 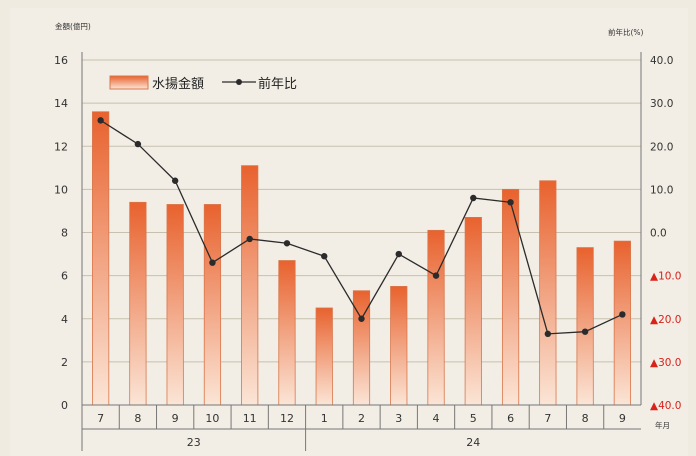 I want to click on left-tick-label: 4, so click(x=64, y=319).